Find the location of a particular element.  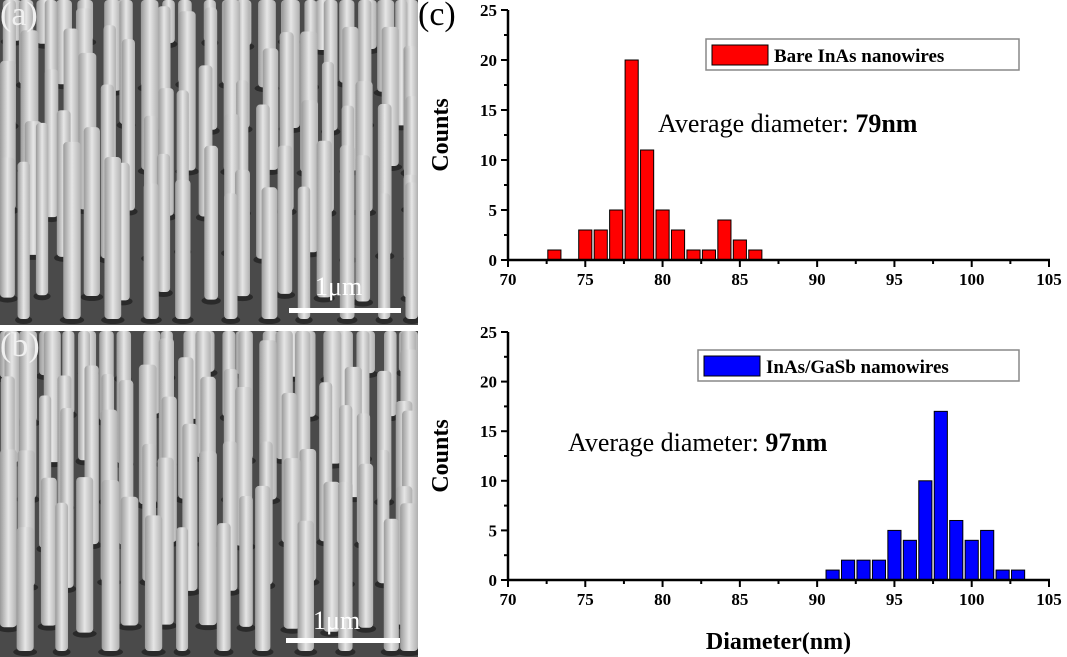

x-tick-label: 80 is located at coordinates (662, 599).